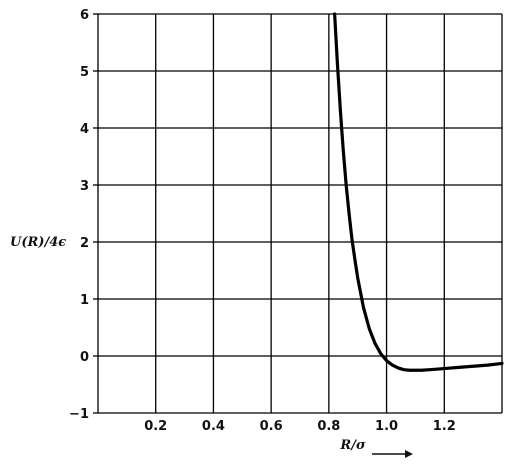 The width and height of the screenshot is (516, 471). Describe the element at coordinates (84, 129) in the screenshot. I see `y-tick-label: 4` at that location.